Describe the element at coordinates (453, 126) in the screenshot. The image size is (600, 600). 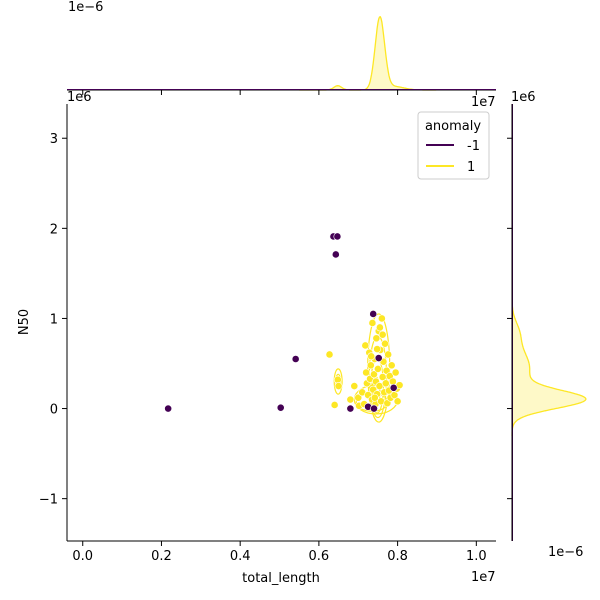
I see `legend-title: anomaly` at that location.